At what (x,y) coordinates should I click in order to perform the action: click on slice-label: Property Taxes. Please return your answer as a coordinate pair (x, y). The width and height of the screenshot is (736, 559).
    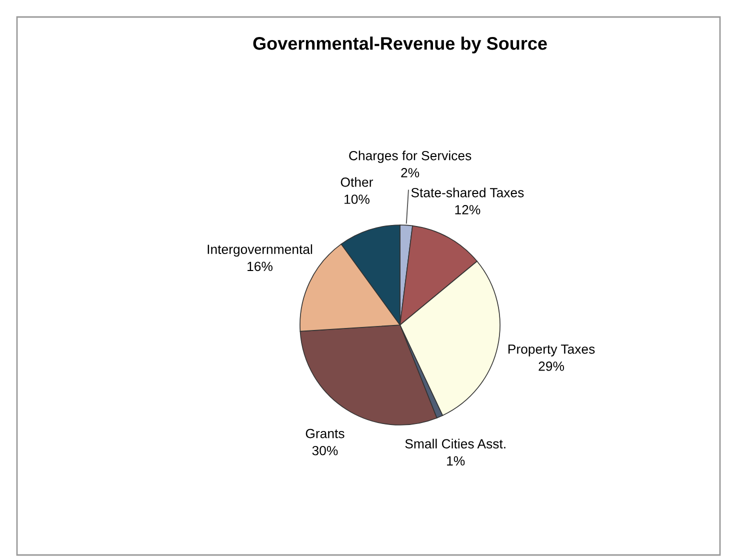
    Looking at the image, I should click on (551, 350).